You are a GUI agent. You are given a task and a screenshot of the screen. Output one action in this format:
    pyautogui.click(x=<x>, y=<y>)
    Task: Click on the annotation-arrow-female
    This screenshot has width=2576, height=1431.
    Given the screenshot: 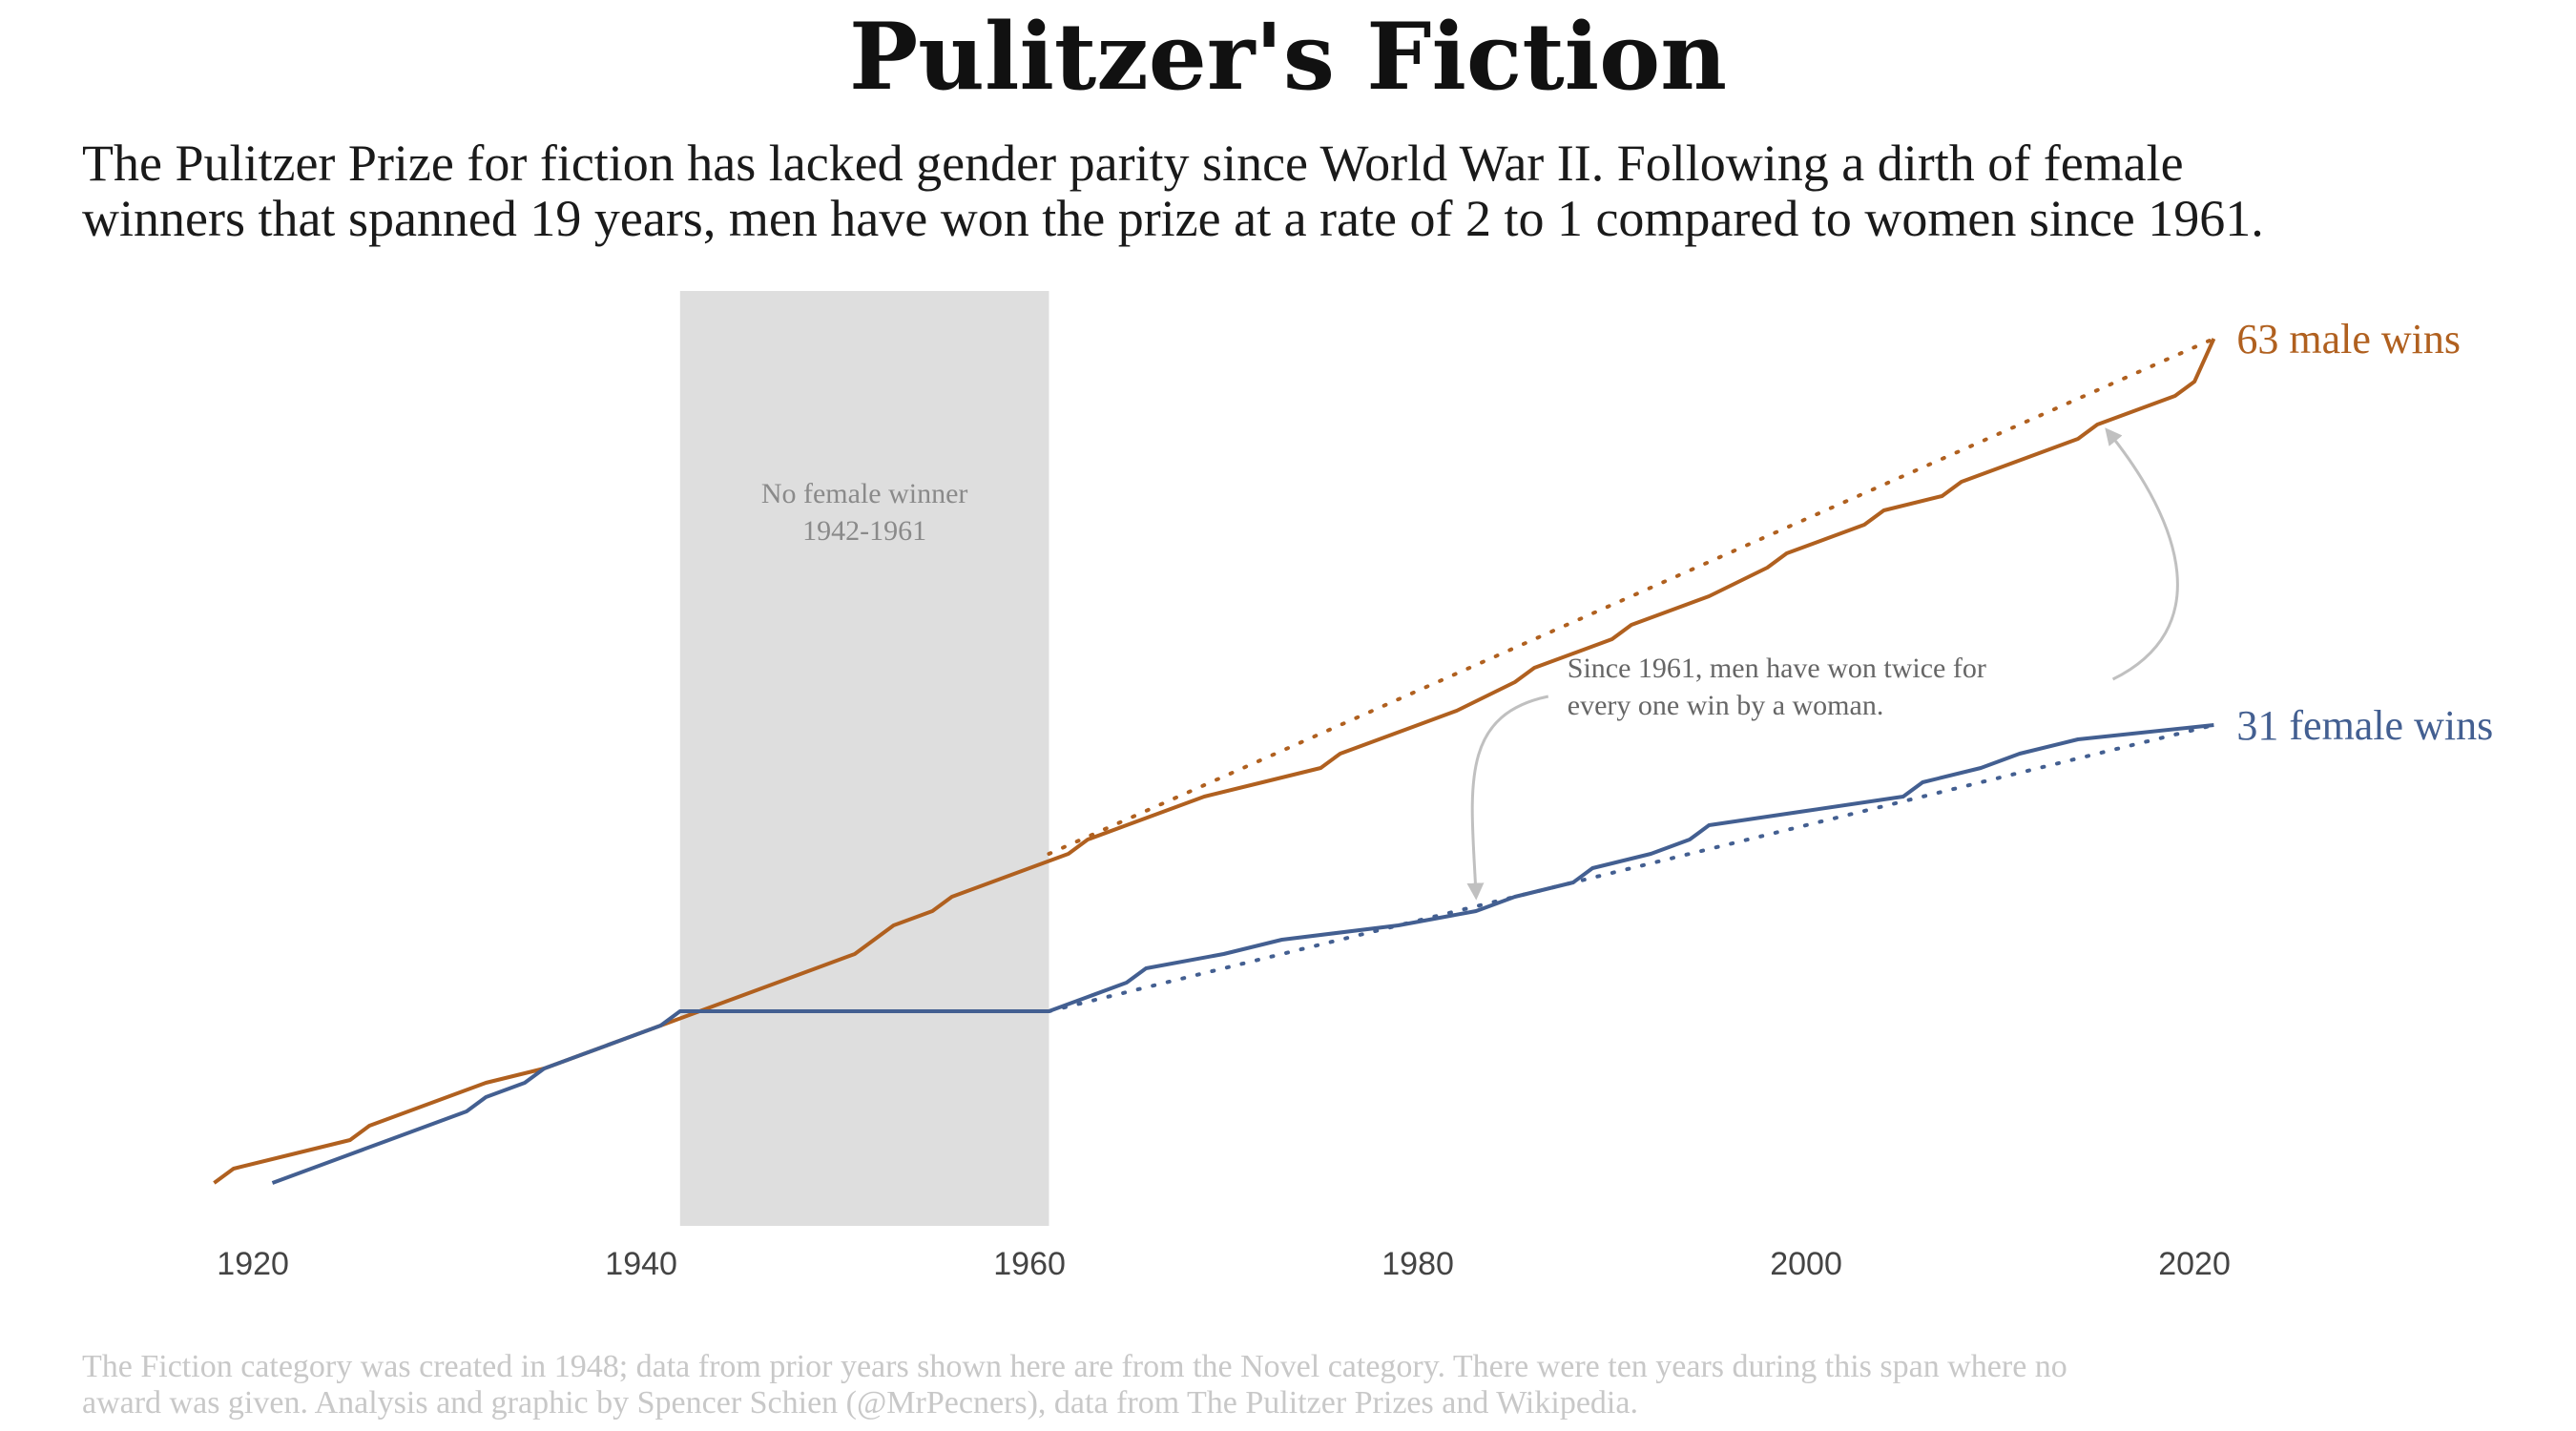 What is the action you would take?
    pyautogui.click(x=1507, y=798)
    